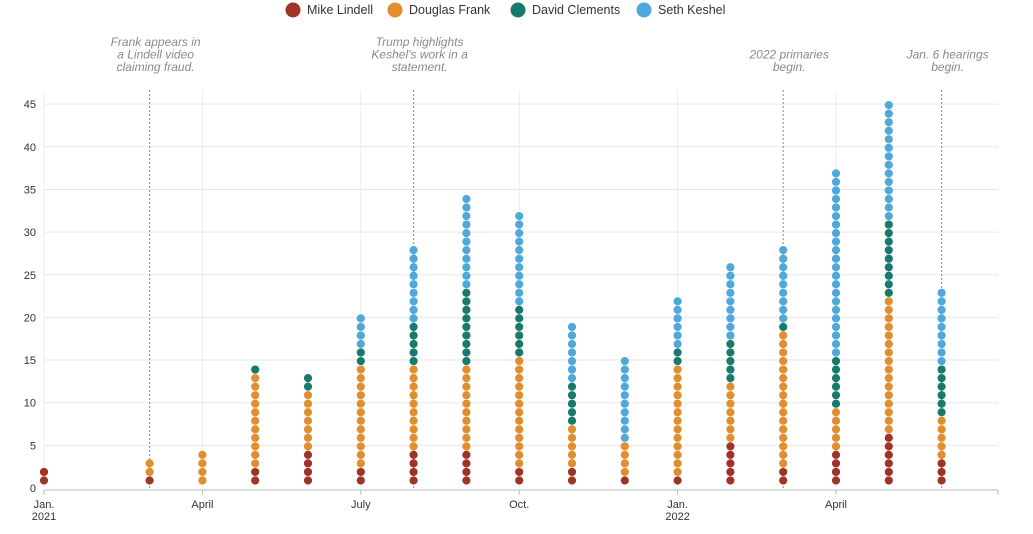 The image size is (1033, 534). What do you see at coordinates (361, 505) in the screenshot?
I see `x-tick-label: July` at bounding box center [361, 505].